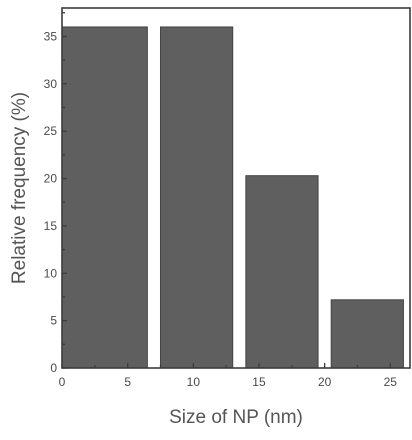 This screenshot has height=440, width=412. I want to click on y-tick-label-3: 15, so click(51, 226).